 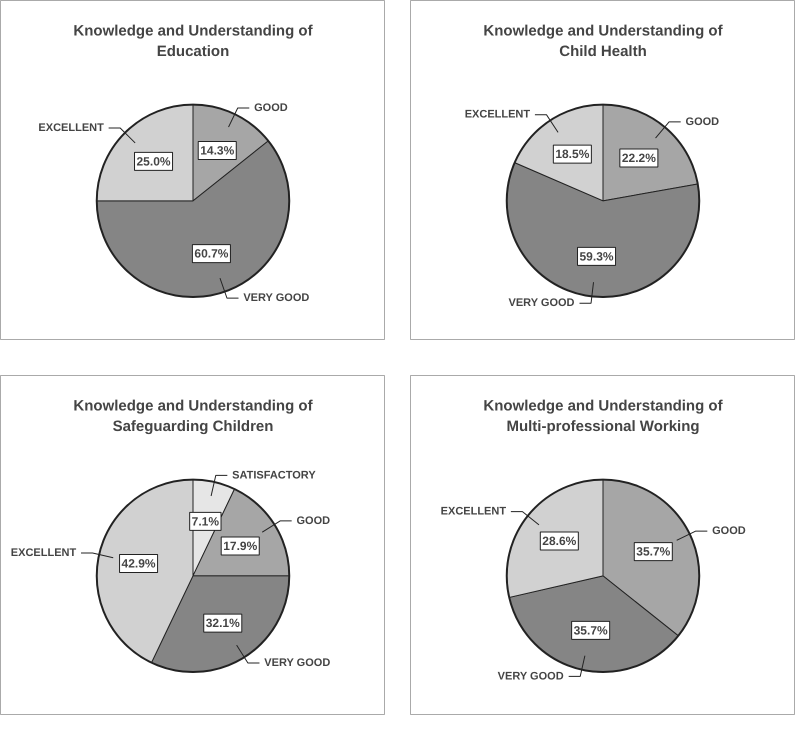 What do you see at coordinates (559, 541) in the screenshot?
I see `data-label: 28.6%` at bounding box center [559, 541].